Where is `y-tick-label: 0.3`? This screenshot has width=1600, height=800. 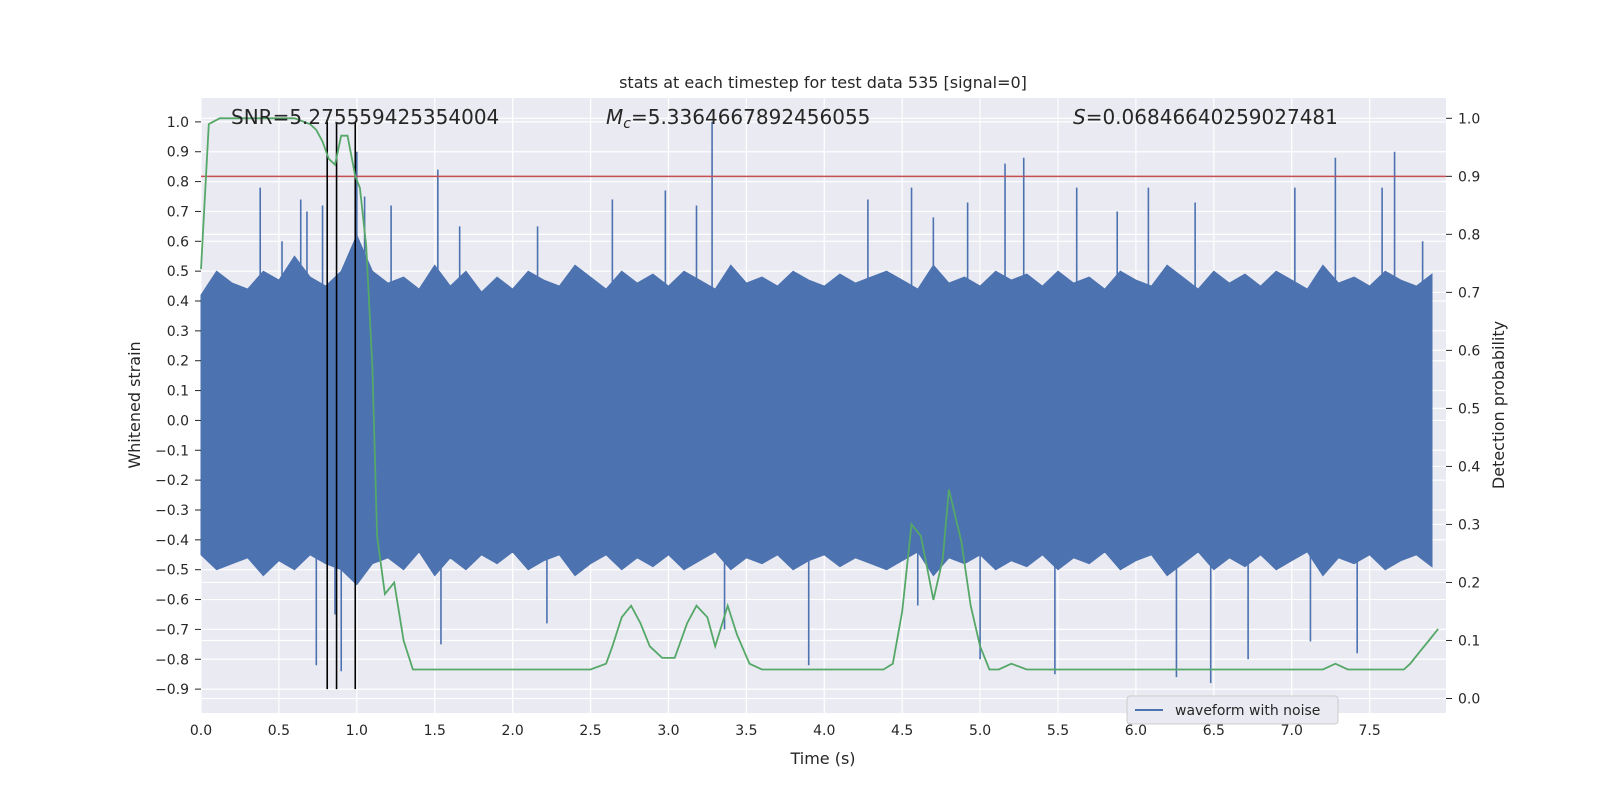
y-tick-label: 0.3 is located at coordinates (178, 332).